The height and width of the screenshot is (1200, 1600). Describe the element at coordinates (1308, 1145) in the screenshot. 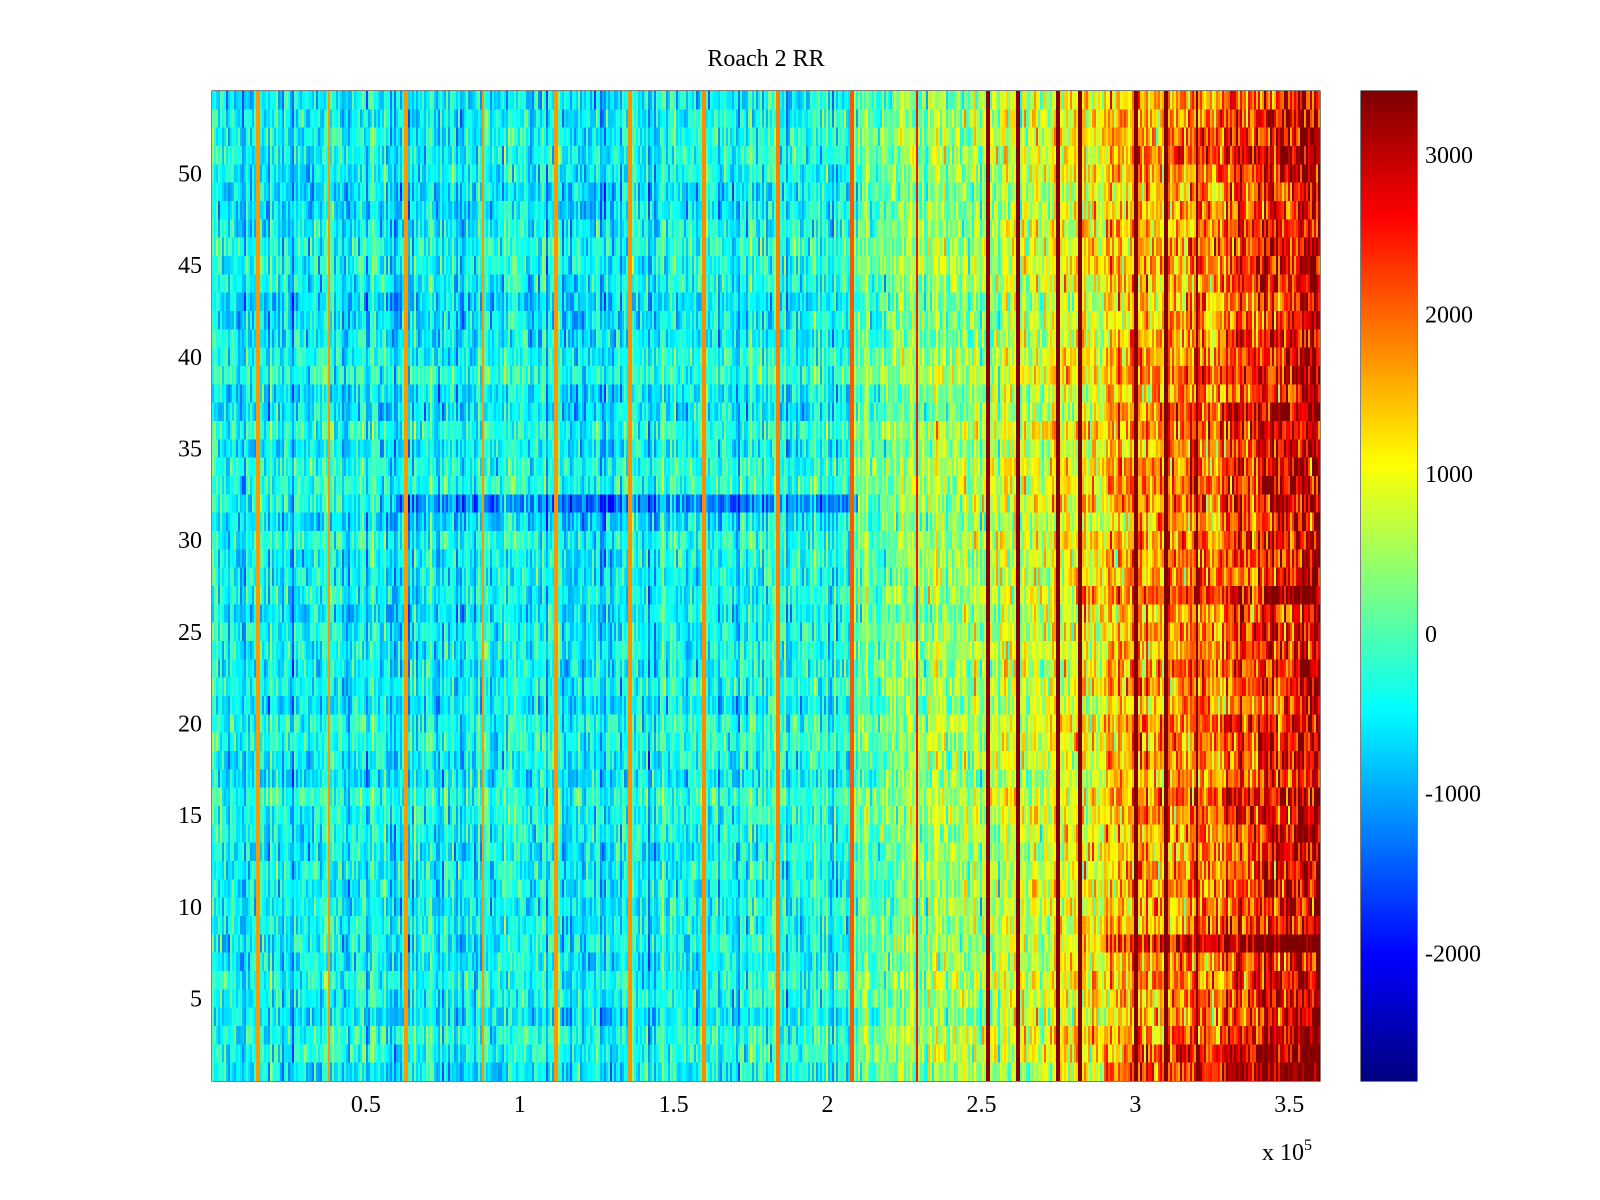

I see `x-exponent-power: 5` at that location.